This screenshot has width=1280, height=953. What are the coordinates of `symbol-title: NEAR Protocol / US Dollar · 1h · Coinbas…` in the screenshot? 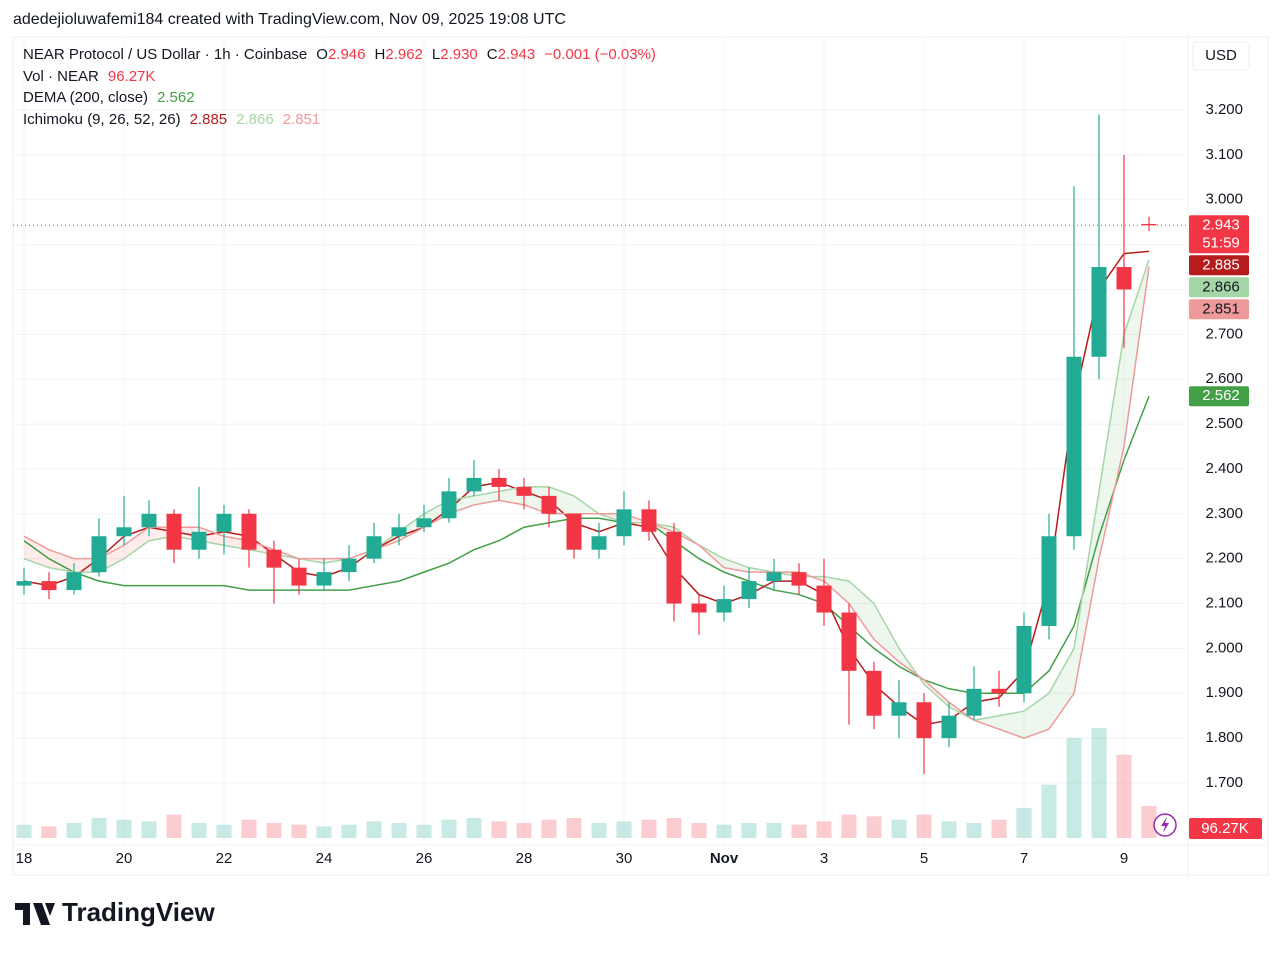 It's located at (165, 54).